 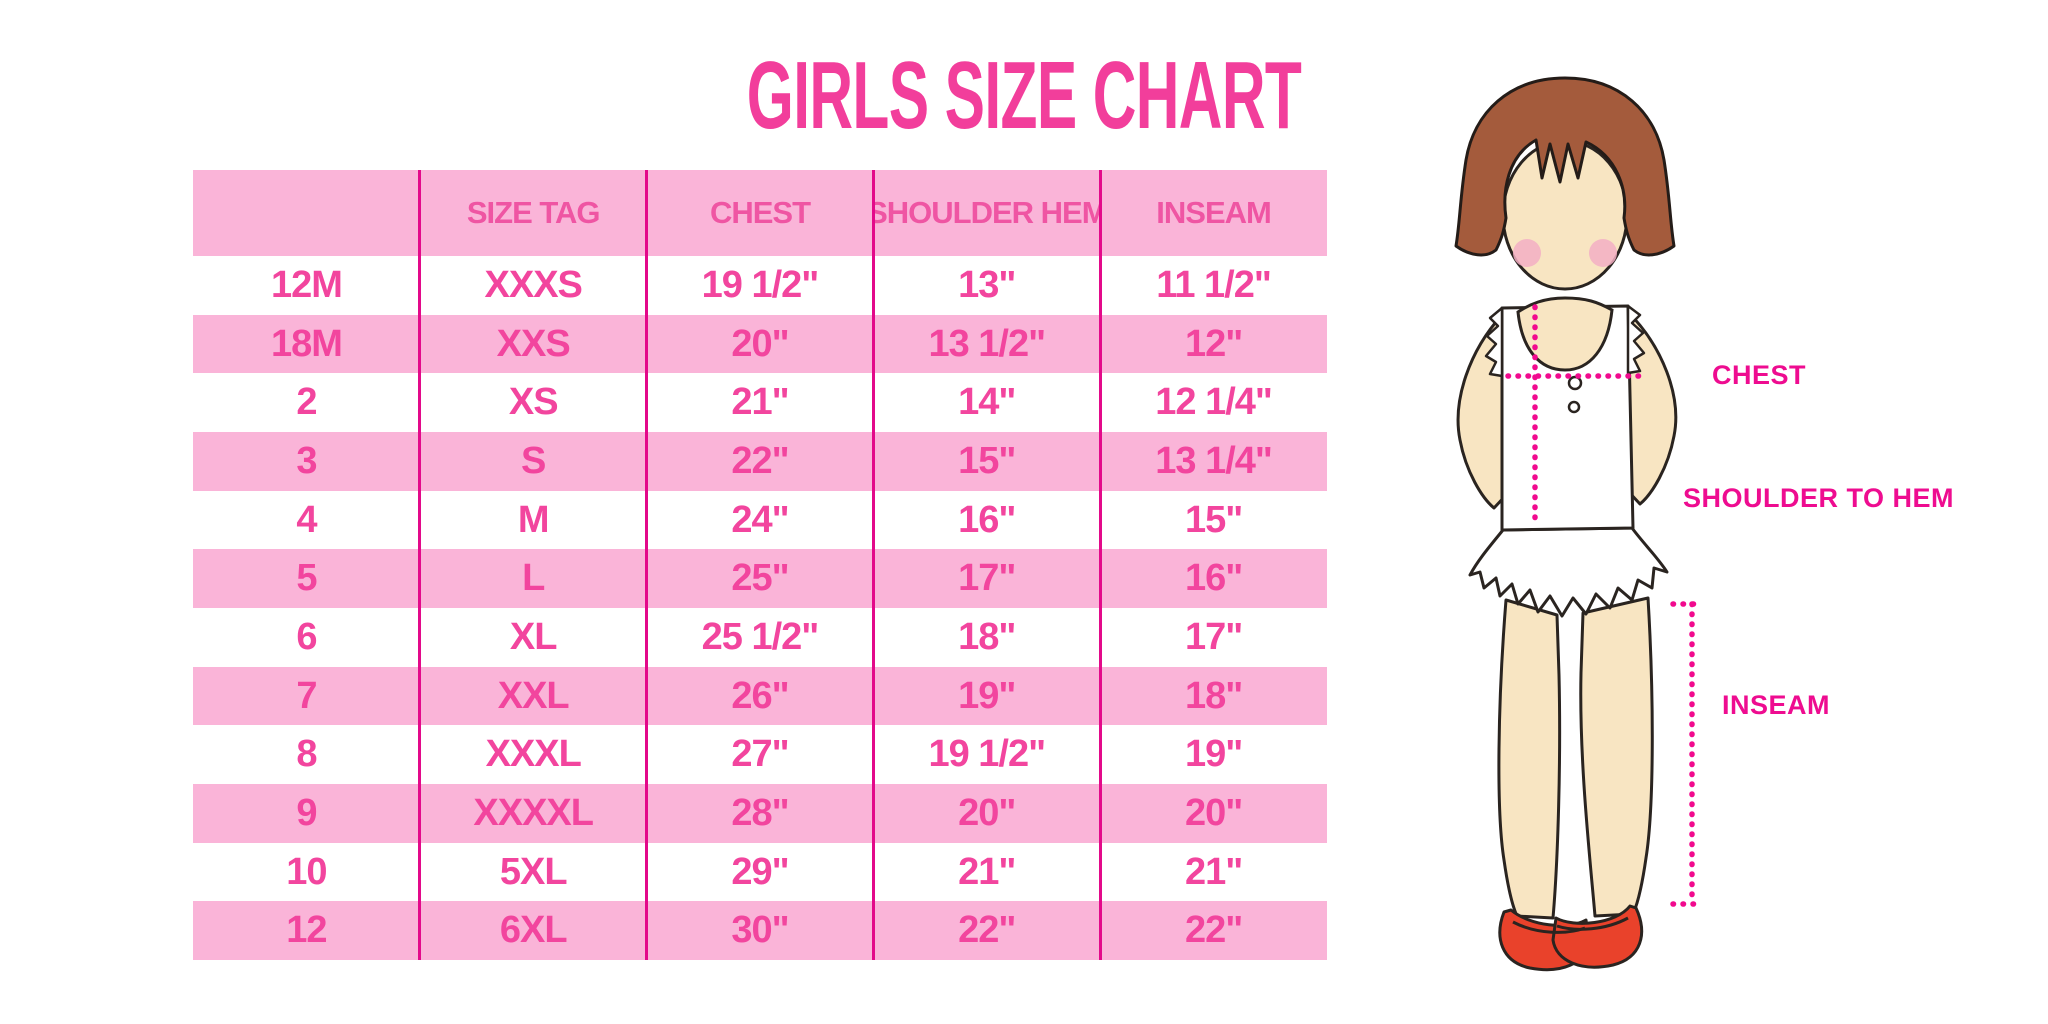 What do you see at coordinates (306, 930) in the screenshot?
I see `cell-age: 12` at bounding box center [306, 930].